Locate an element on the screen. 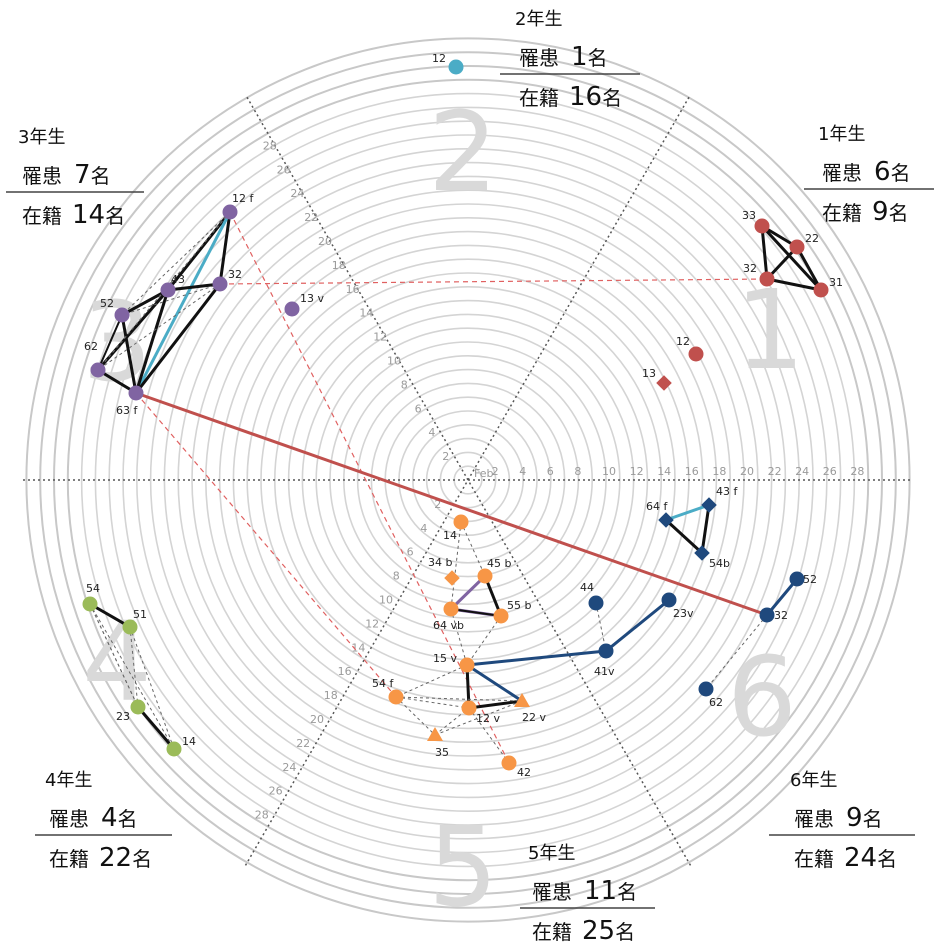 Image resolution: width=934 pixels, height=949 pixels. tick-label-right: 10 is located at coordinates (609, 471).